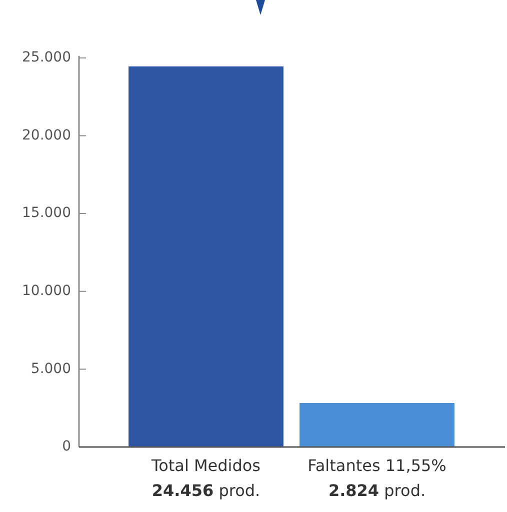  What do you see at coordinates (206, 490) in the screenshot?
I see `data-label: 24.456 prod.` at bounding box center [206, 490].